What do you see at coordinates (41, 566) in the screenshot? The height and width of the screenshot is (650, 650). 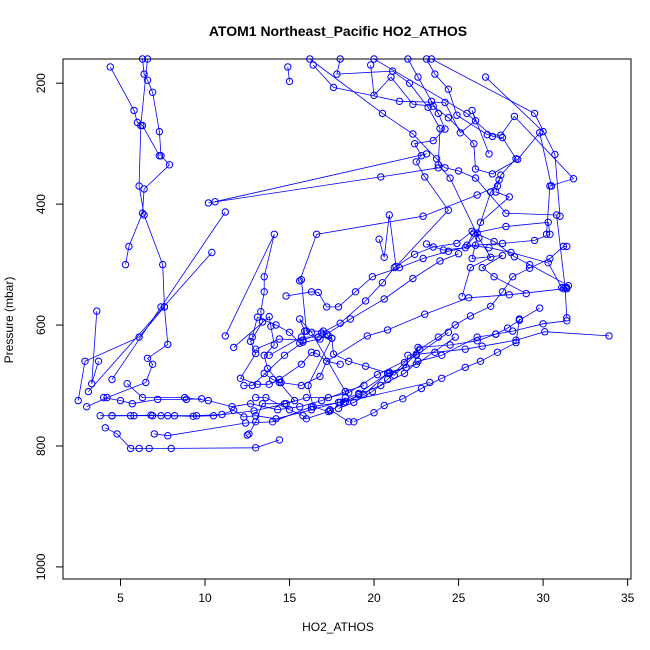 I see `y-tick-label: 1000` at bounding box center [41, 566].